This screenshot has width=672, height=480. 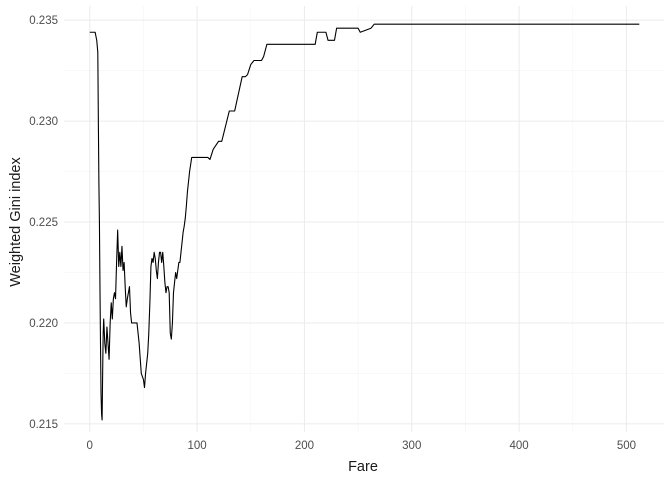 What do you see at coordinates (43, 425) in the screenshot?
I see `y-tick-label: 0.215` at bounding box center [43, 425].